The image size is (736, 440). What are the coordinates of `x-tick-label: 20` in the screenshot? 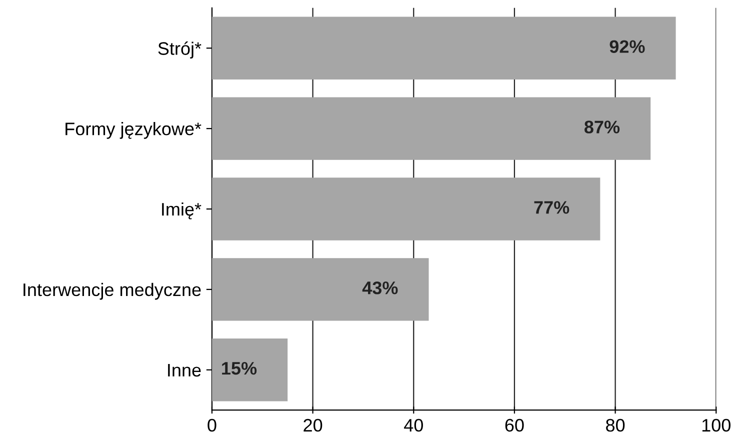 It's located at (313, 425).